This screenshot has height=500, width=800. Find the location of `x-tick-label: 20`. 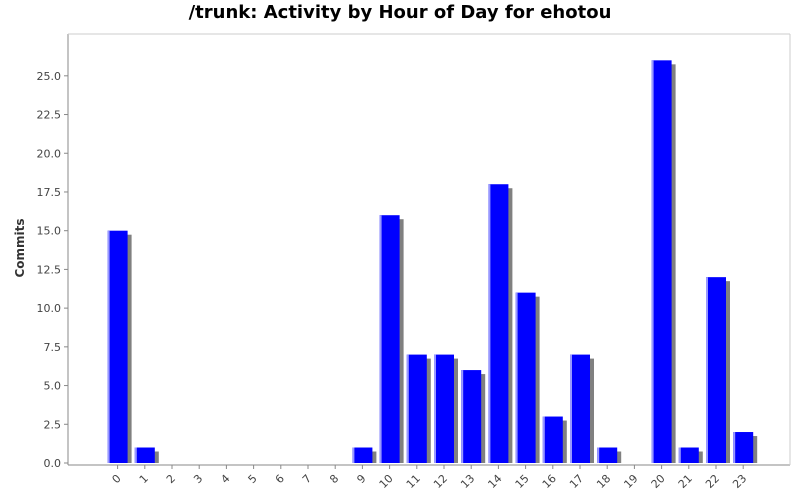

x-tick-label: 20 is located at coordinates (658, 481).